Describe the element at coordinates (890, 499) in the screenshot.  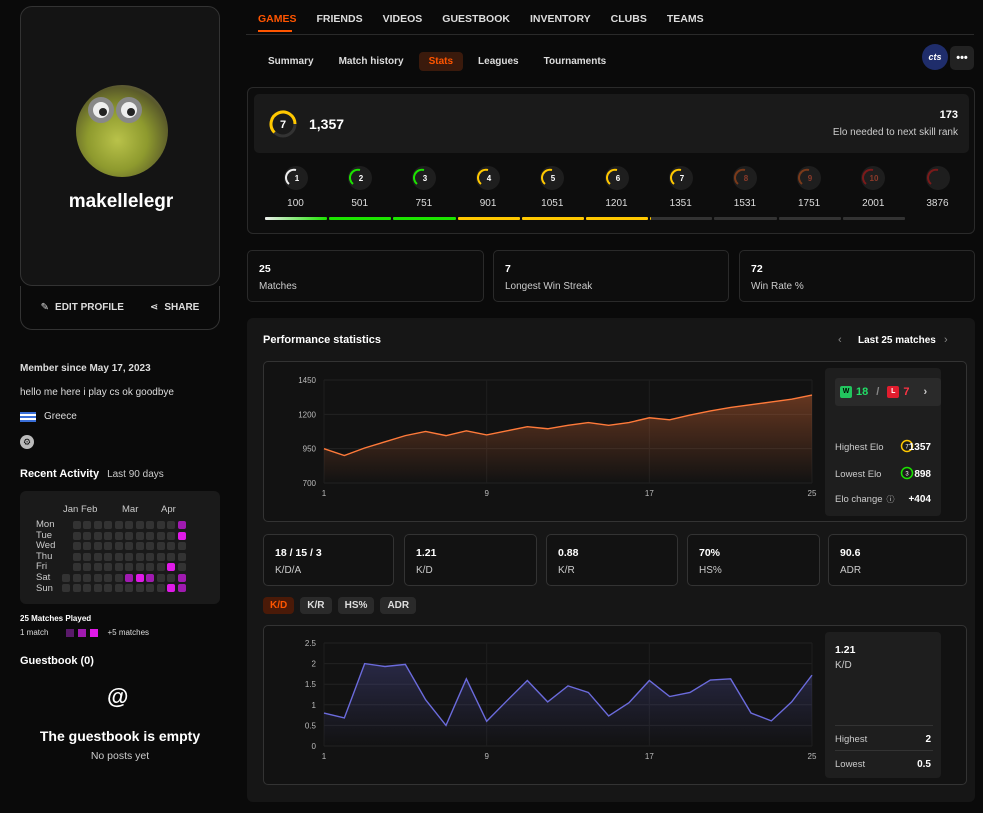
I see `info-icon: ⓘ` at that location.